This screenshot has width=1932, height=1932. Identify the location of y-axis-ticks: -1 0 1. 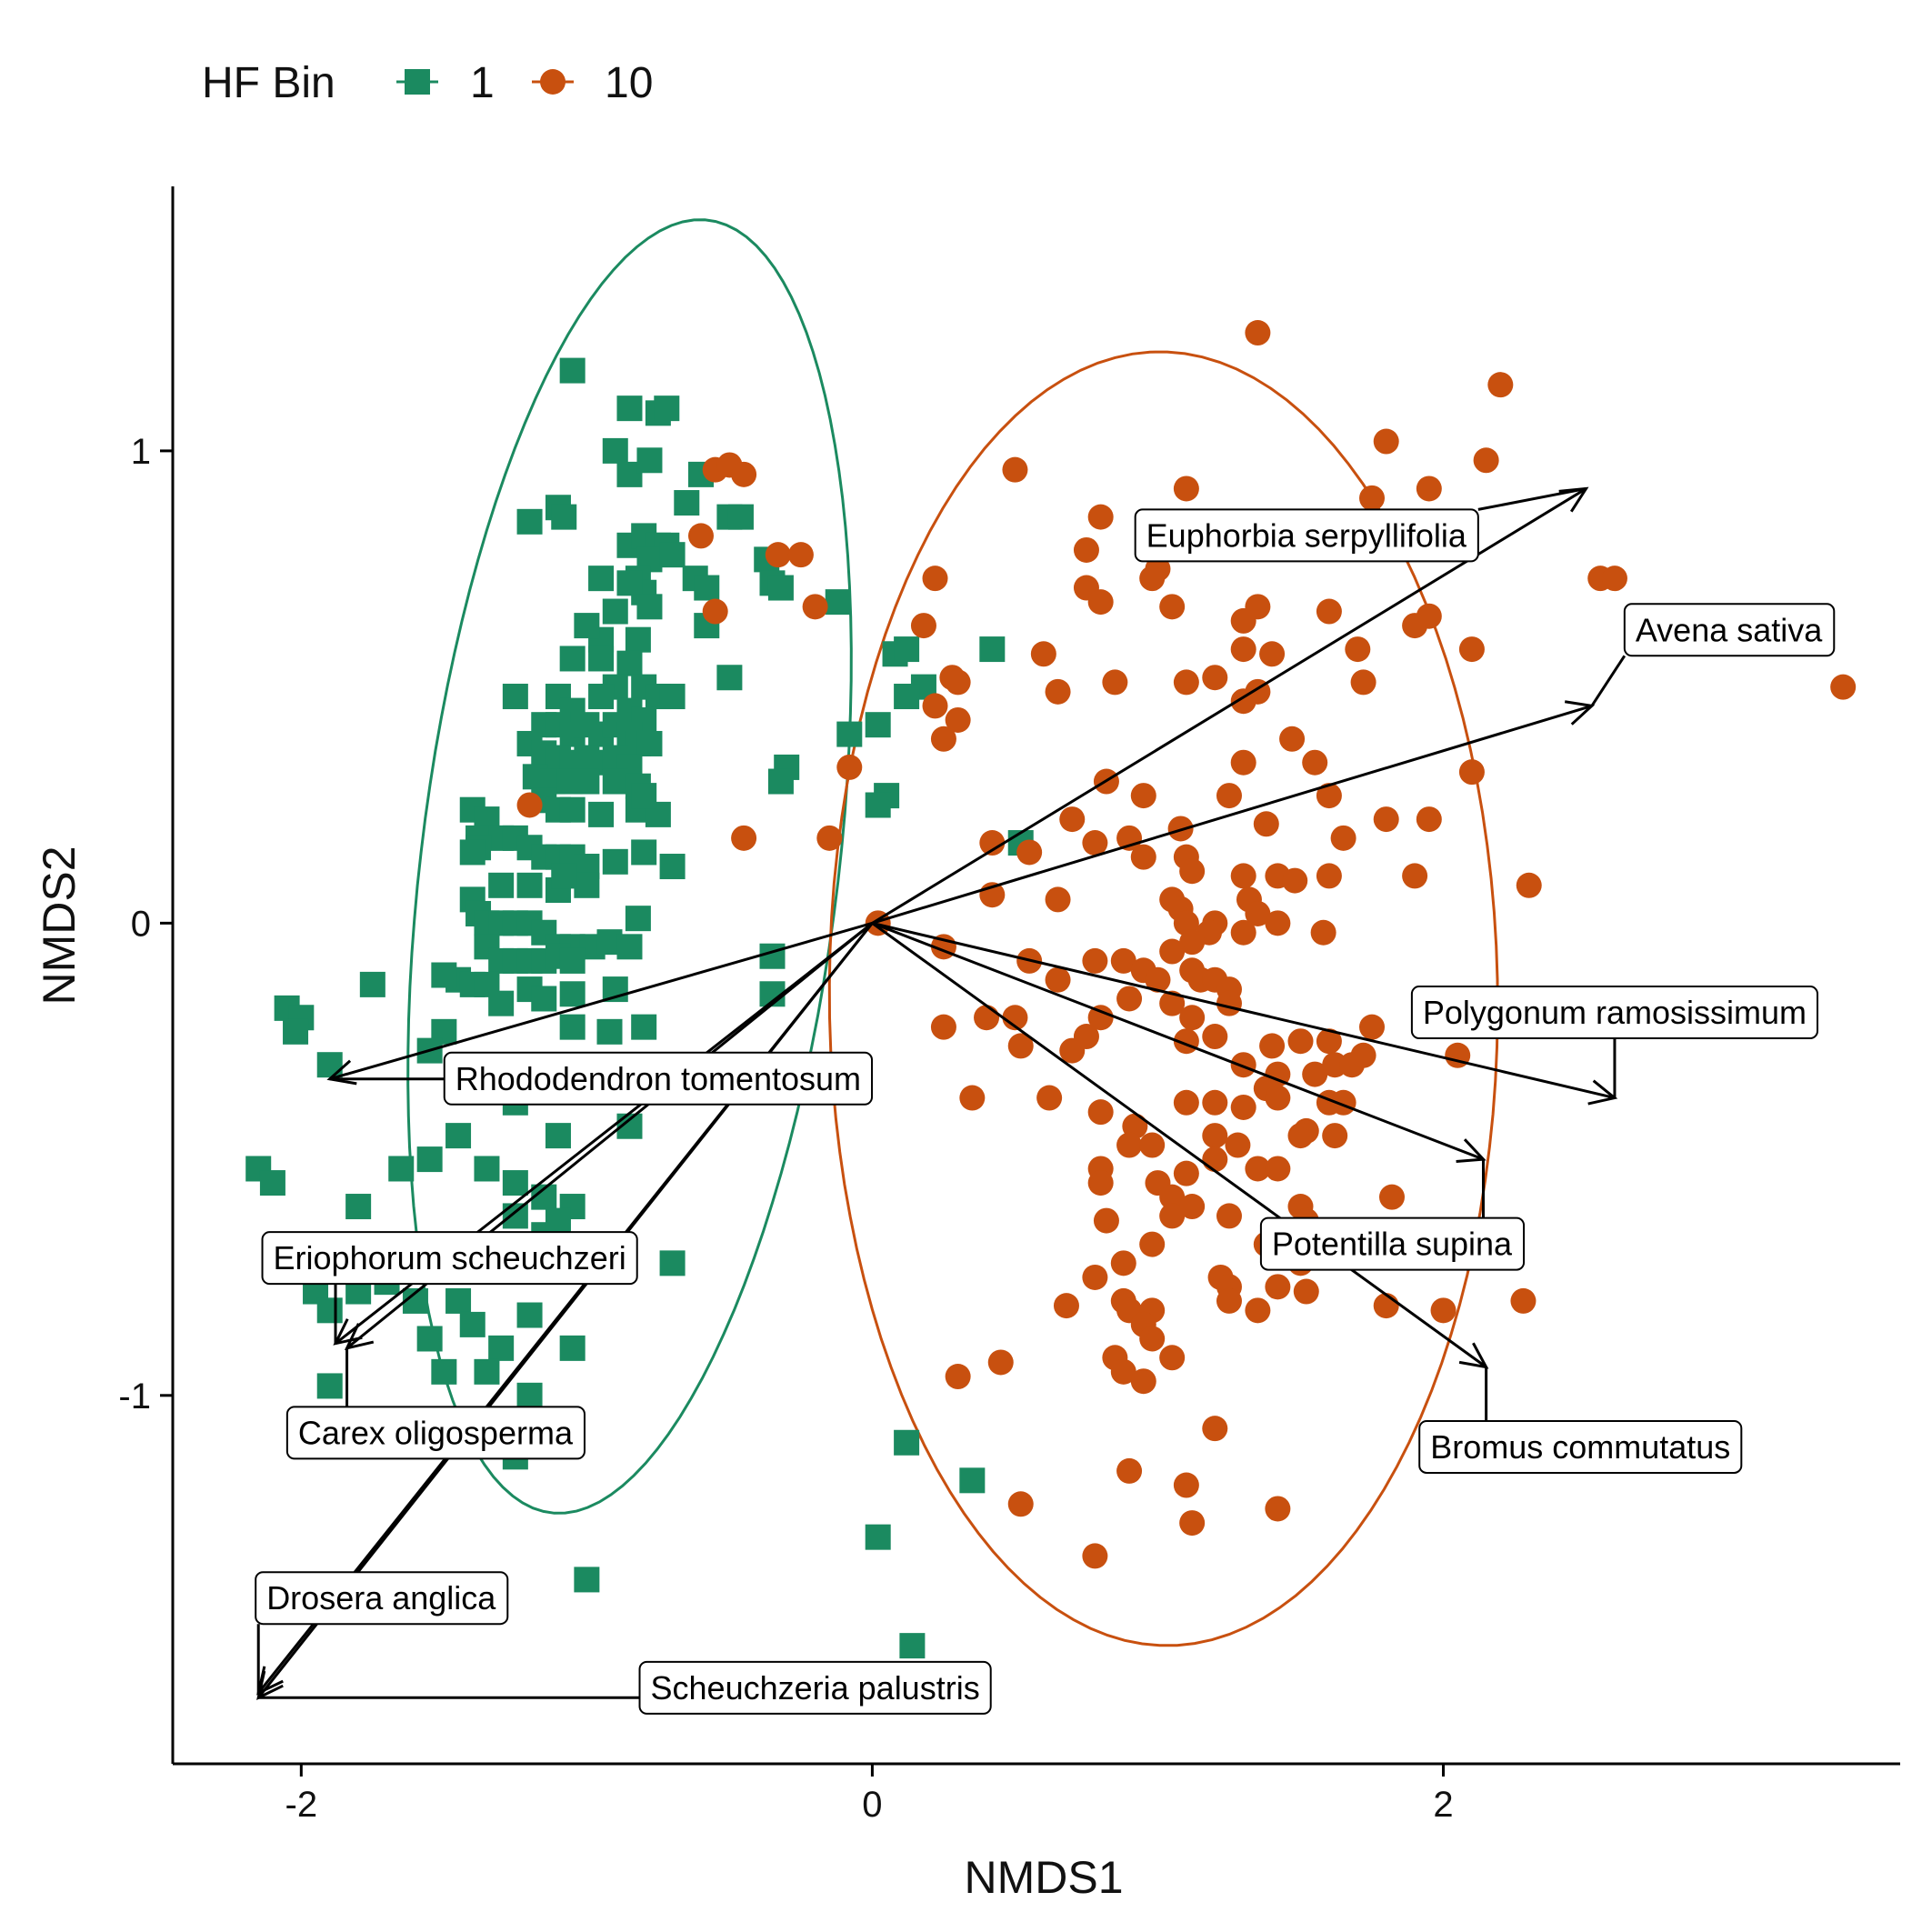
(145, 924).